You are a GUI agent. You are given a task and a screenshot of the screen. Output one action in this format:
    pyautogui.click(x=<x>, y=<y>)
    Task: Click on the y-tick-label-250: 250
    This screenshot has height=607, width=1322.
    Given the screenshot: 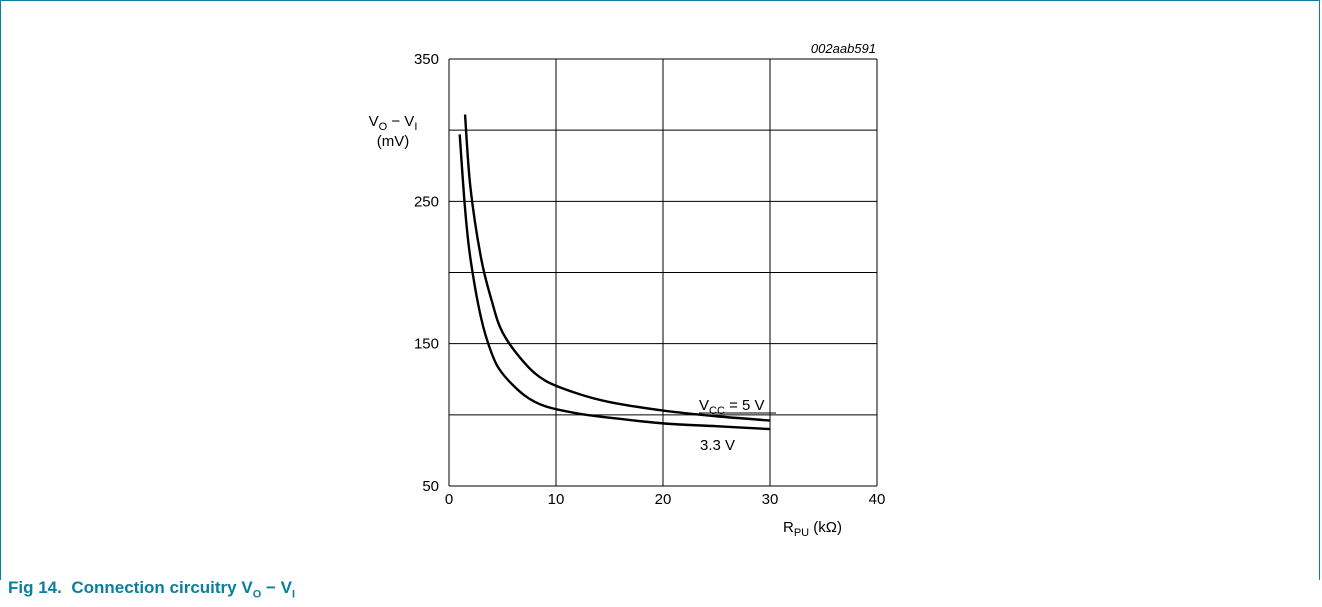 What is the action you would take?
    pyautogui.click(x=426, y=201)
    